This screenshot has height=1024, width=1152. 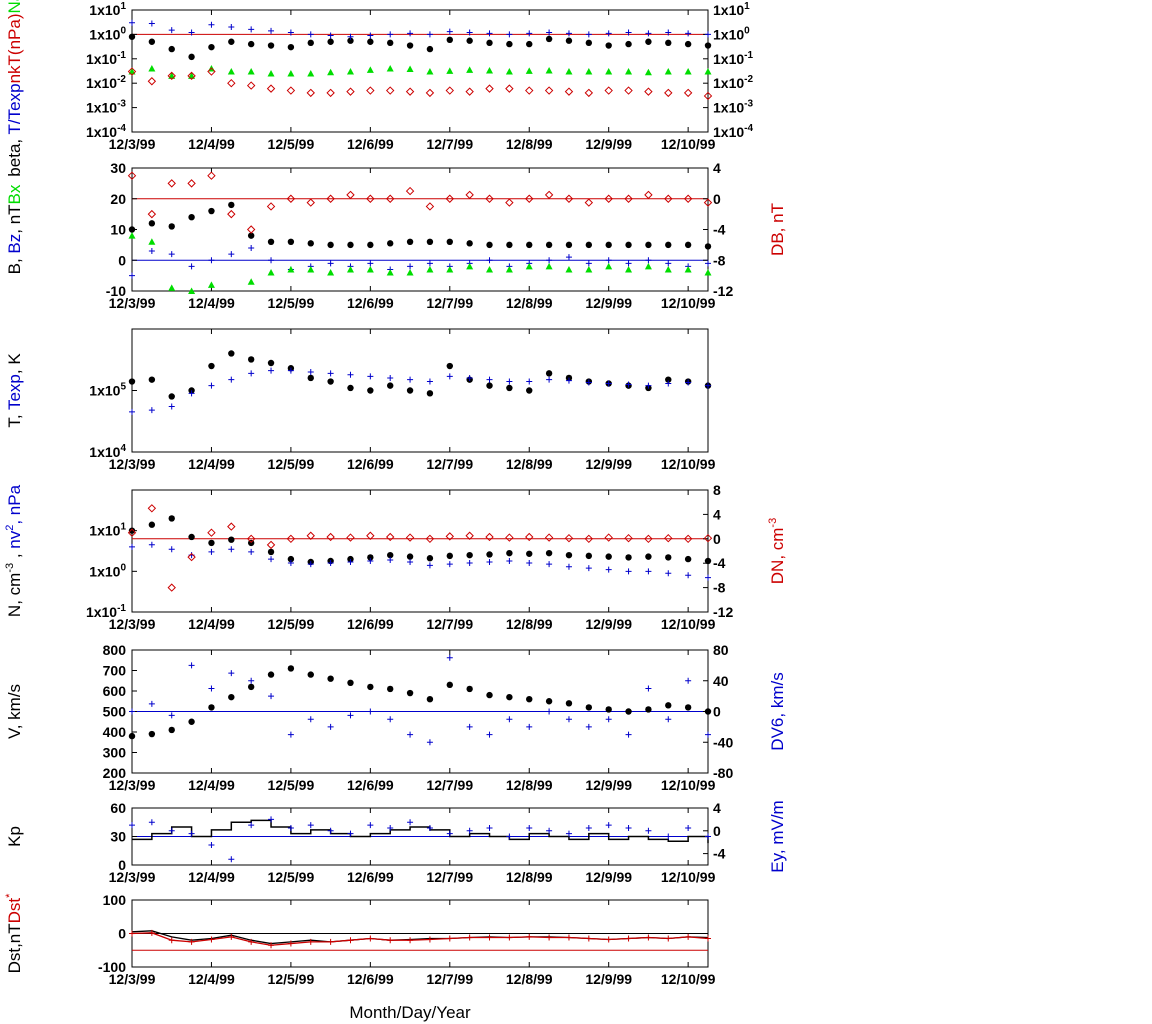 What do you see at coordinates (106, 58) in the screenshot?
I see `tick-label: 1x10⁻¹` at bounding box center [106, 58].